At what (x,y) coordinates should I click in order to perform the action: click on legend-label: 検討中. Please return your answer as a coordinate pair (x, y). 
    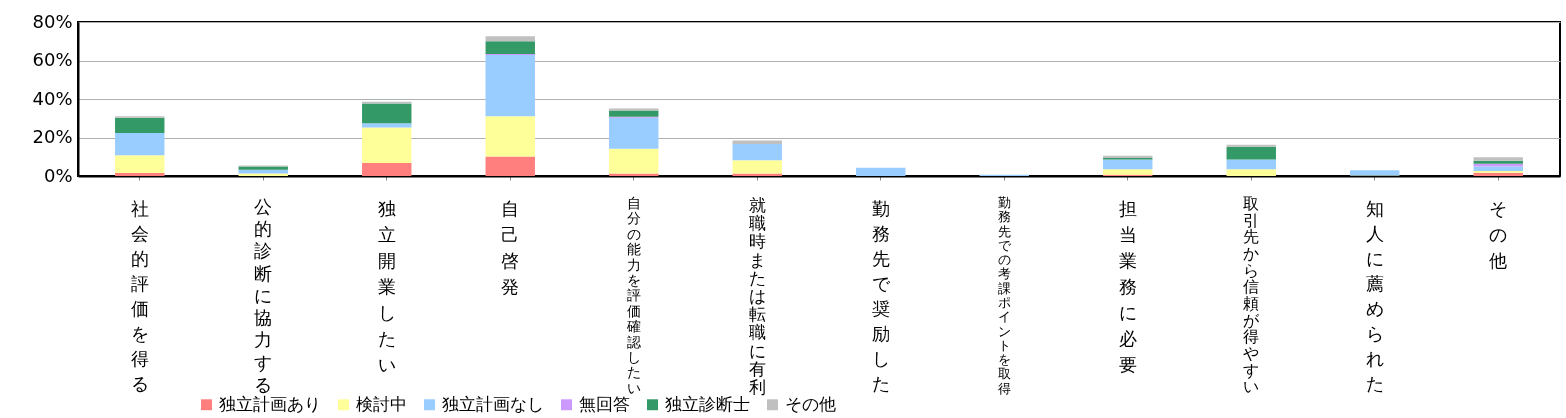
    Looking at the image, I should click on (381, 403).